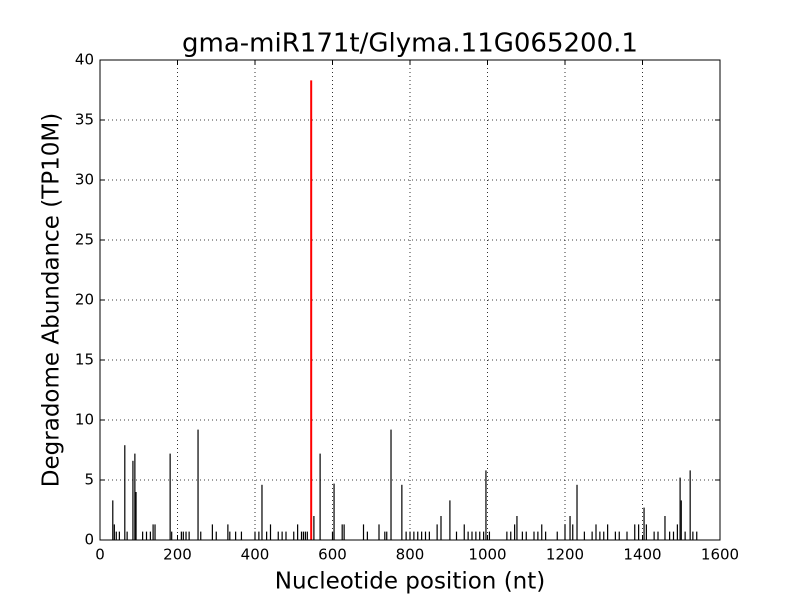 This screenshot has height=600, width=800. Describe the element at coordinates (565, 555) in the screenshot. I see `x-tick-label: 1200` at that location.